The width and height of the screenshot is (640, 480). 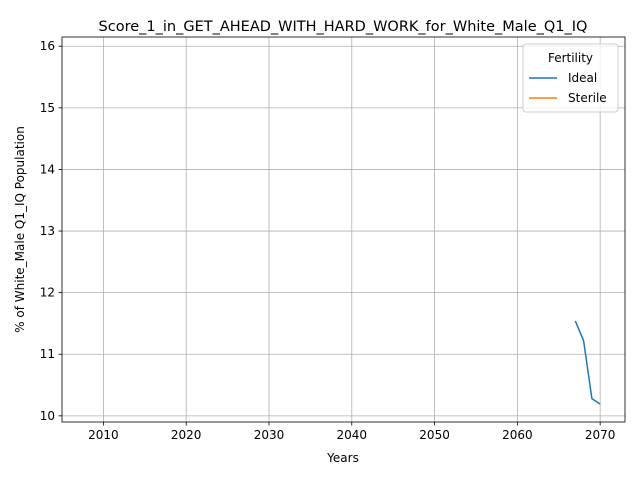 What do you see at coordinates (47, 108) in the screenshot?
I see `y-tick-label: 15` at bounding box center [47, 108].